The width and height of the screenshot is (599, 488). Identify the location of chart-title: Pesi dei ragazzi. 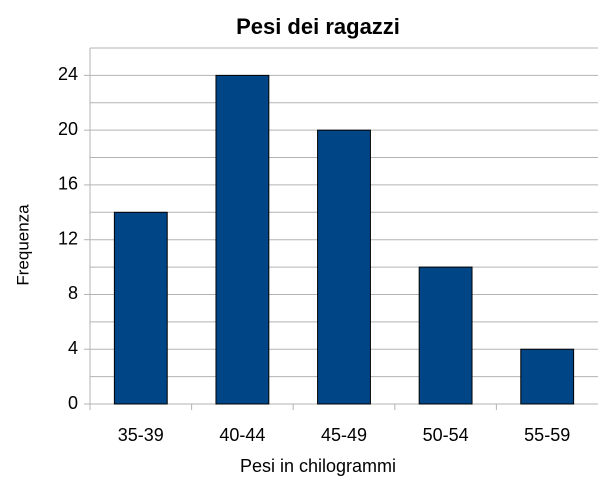
(318, 26).